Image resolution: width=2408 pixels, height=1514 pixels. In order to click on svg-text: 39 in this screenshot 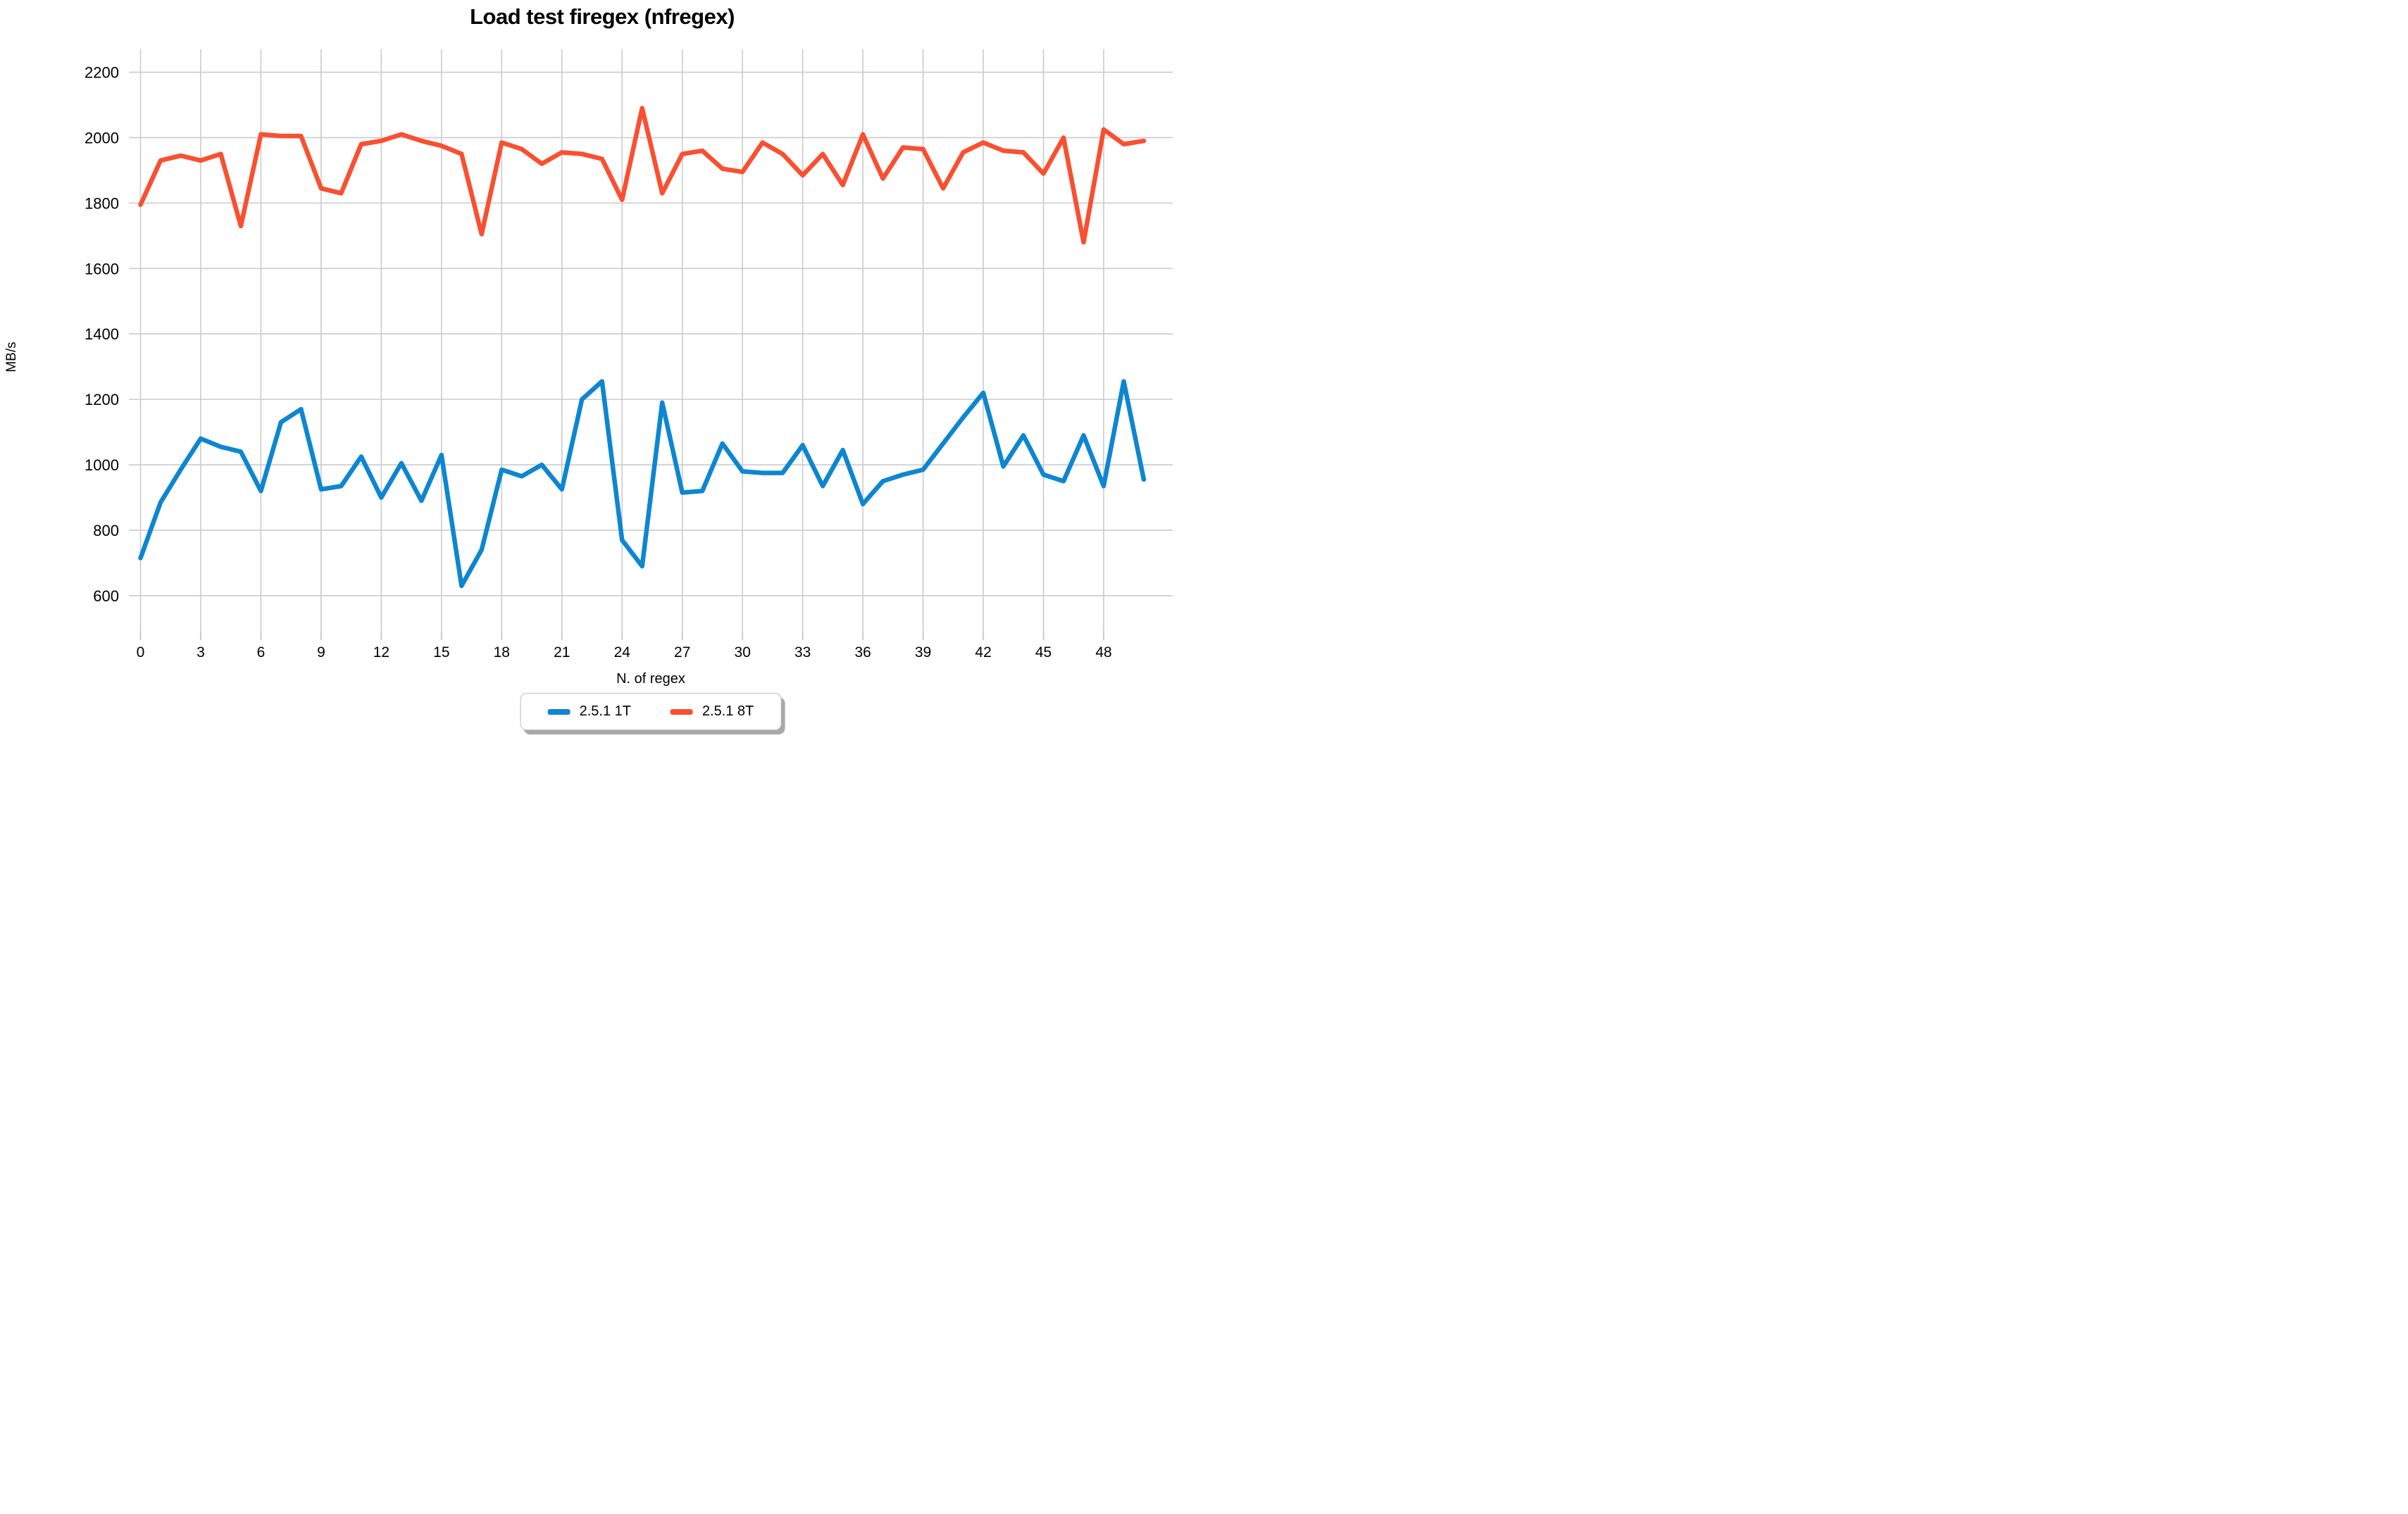, I will do `click(923, 652)`.